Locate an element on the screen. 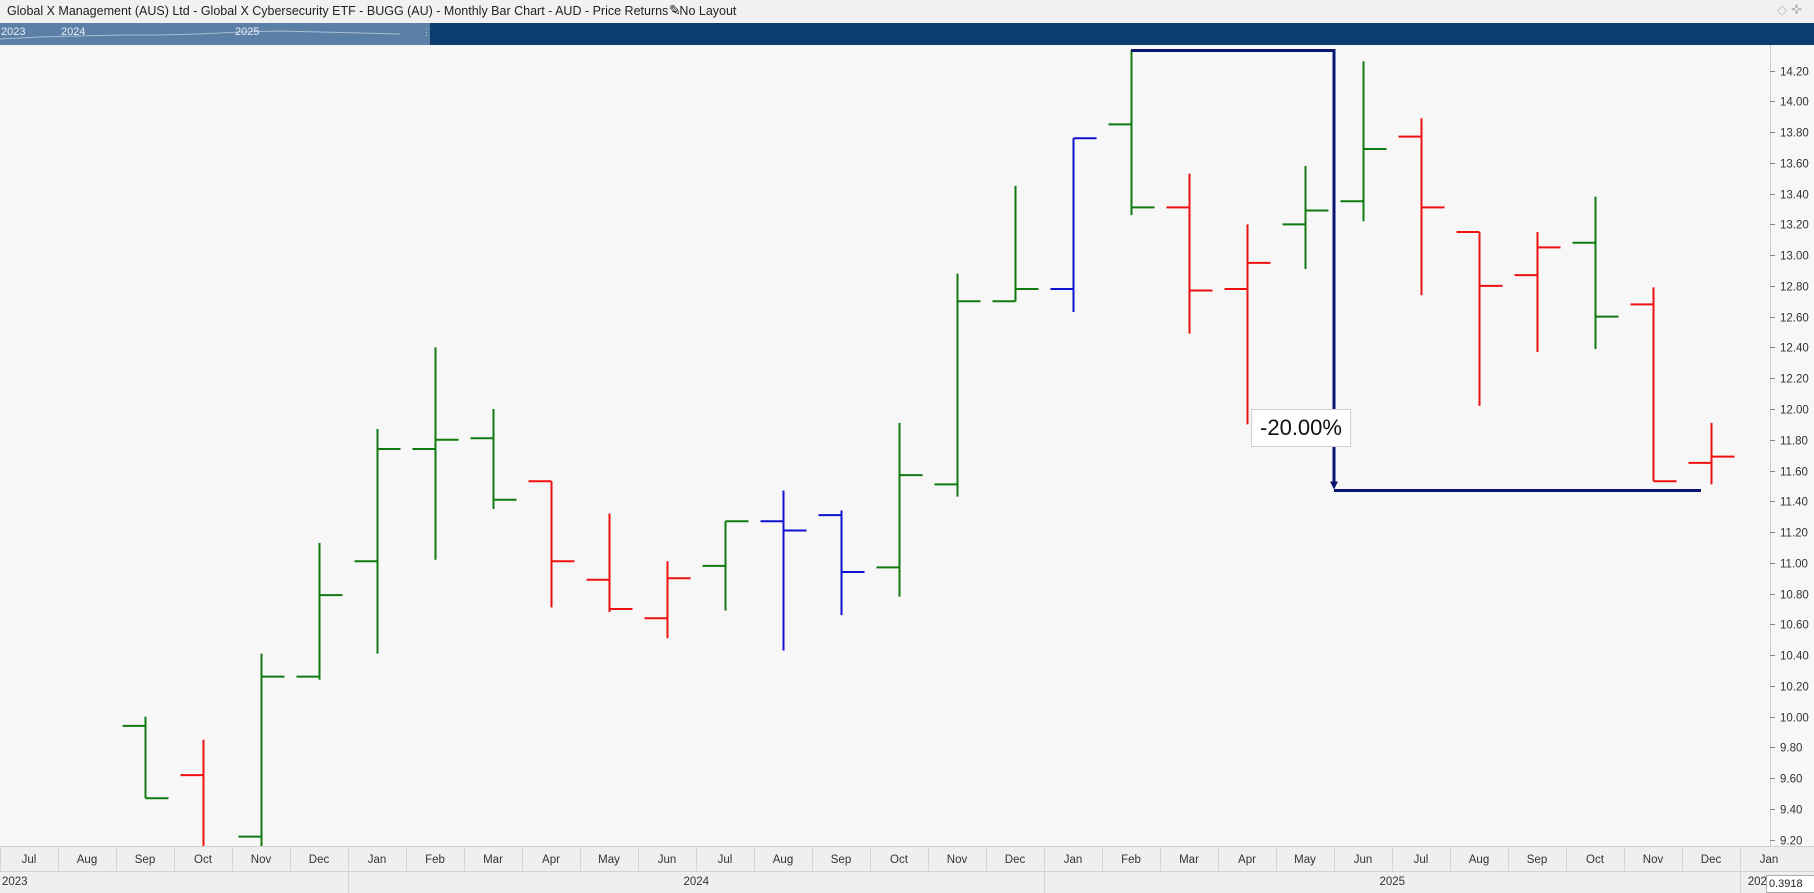 The height and width of the screenshot is (893, 1814). y-tick-label: 9.80 is located at coordinates (1791, 749).